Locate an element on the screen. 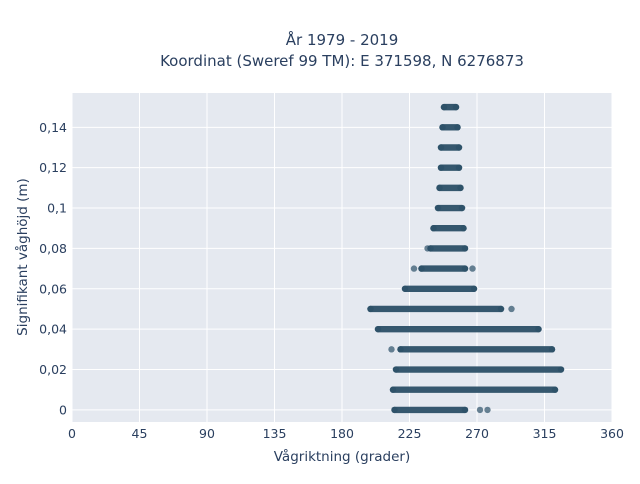 The width and height of the screenshot is (640, 484). y-tick-label: 0,06 is located at coordinates (53, 288).